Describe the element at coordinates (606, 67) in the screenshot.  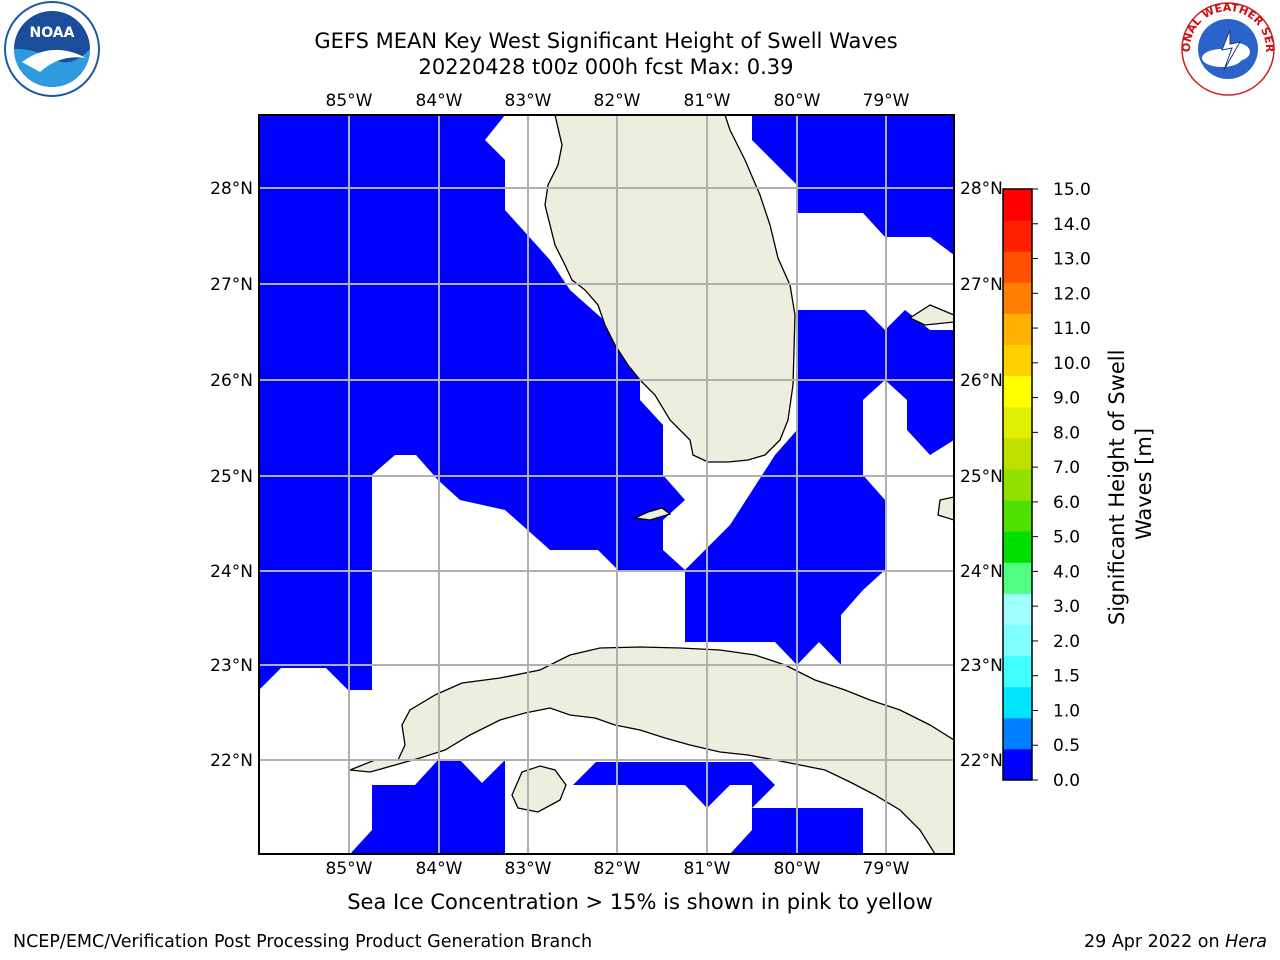
I see `chart-subtitle: 20220428 t00z 000h fcst Max: 0.39` at that location.